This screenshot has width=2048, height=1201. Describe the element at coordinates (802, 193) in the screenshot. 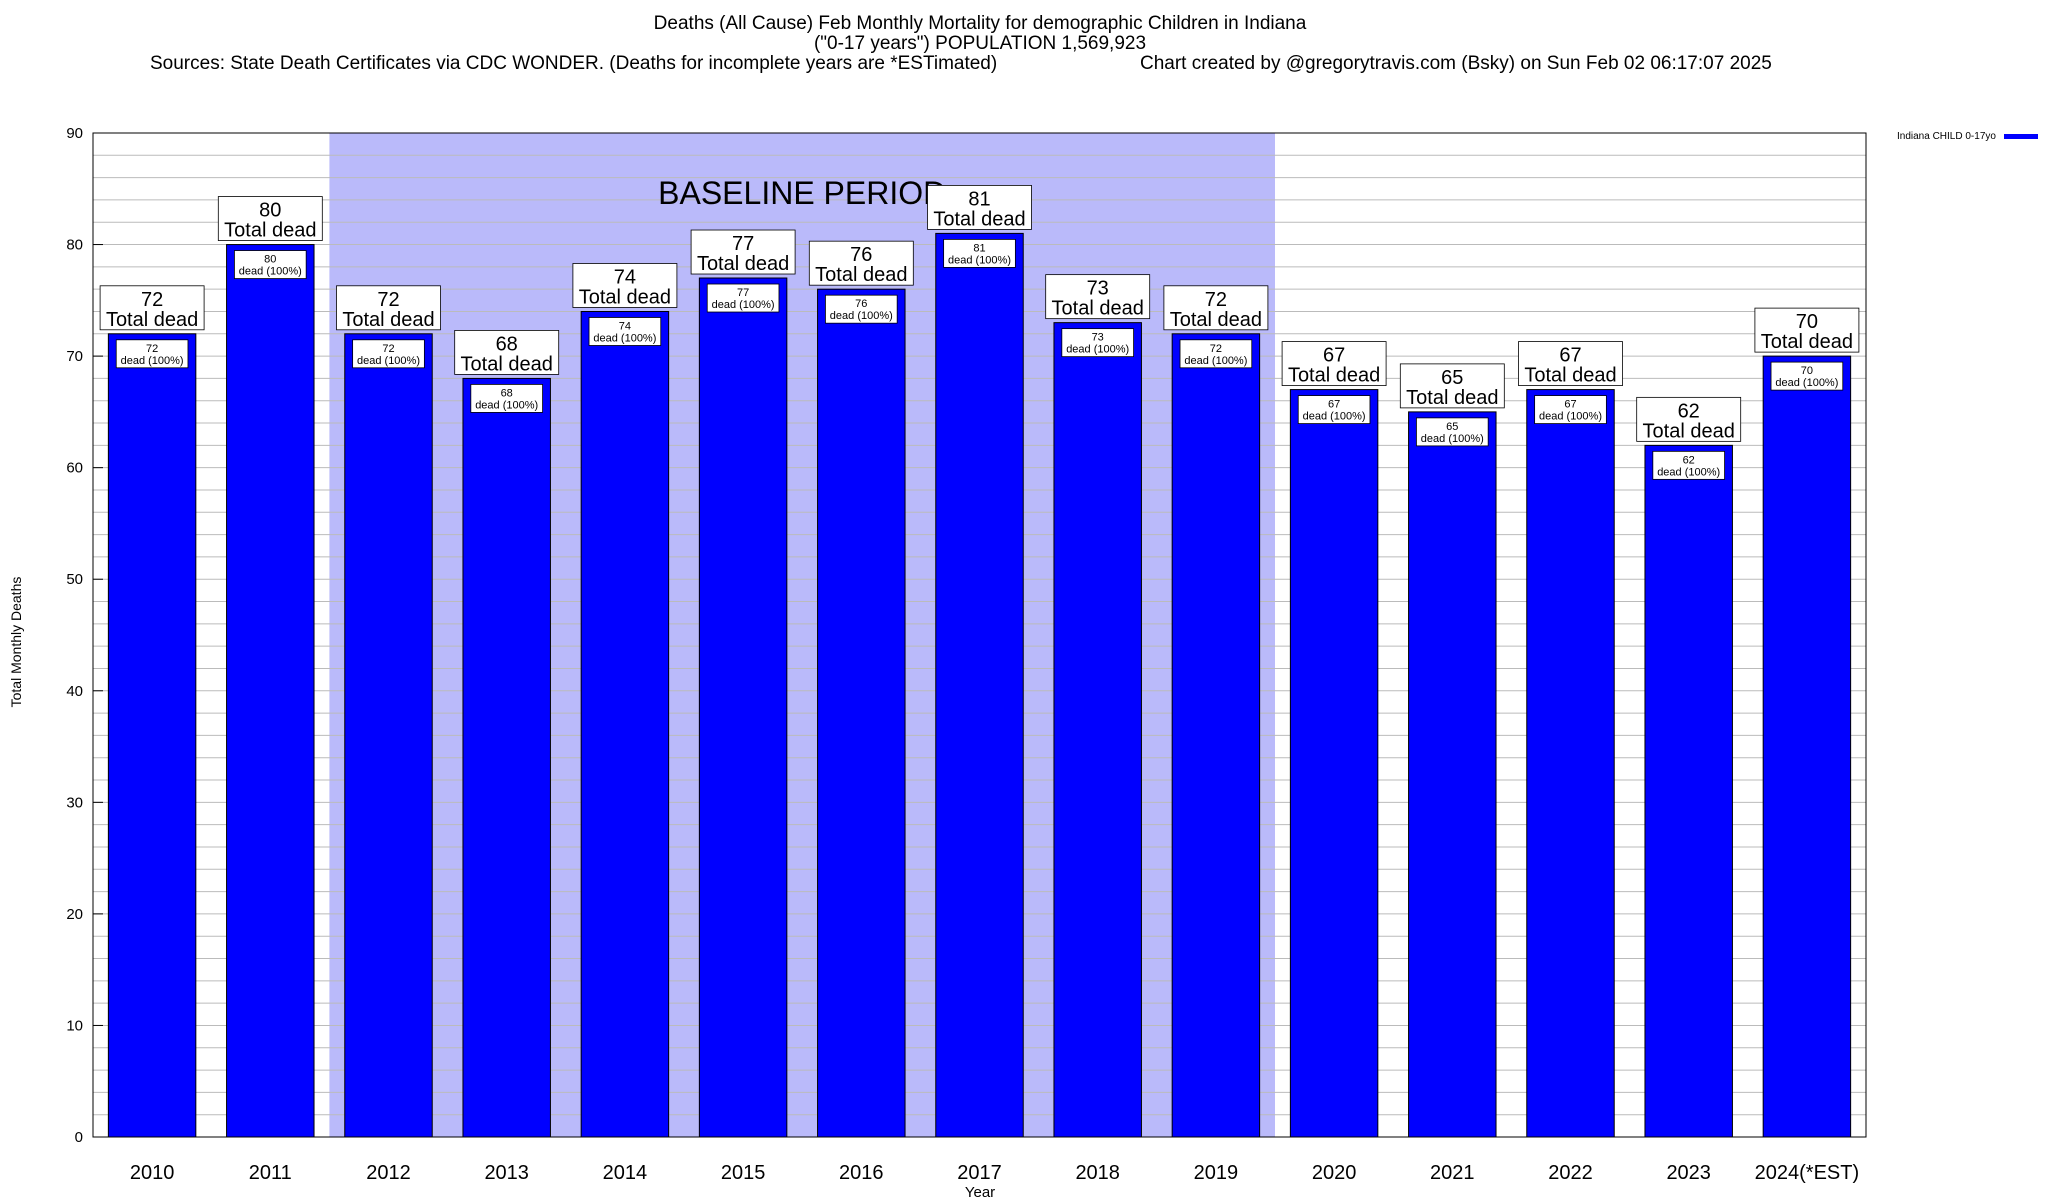

I see `baseline-period-label: BASELINE PERIOD` at that location.